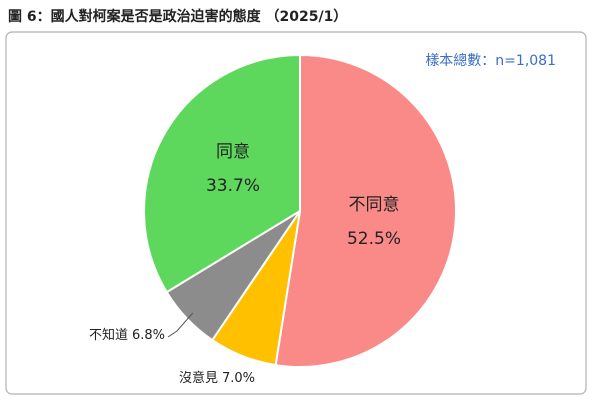  I want to click on slice-label: 不同意, so click(374, 205).